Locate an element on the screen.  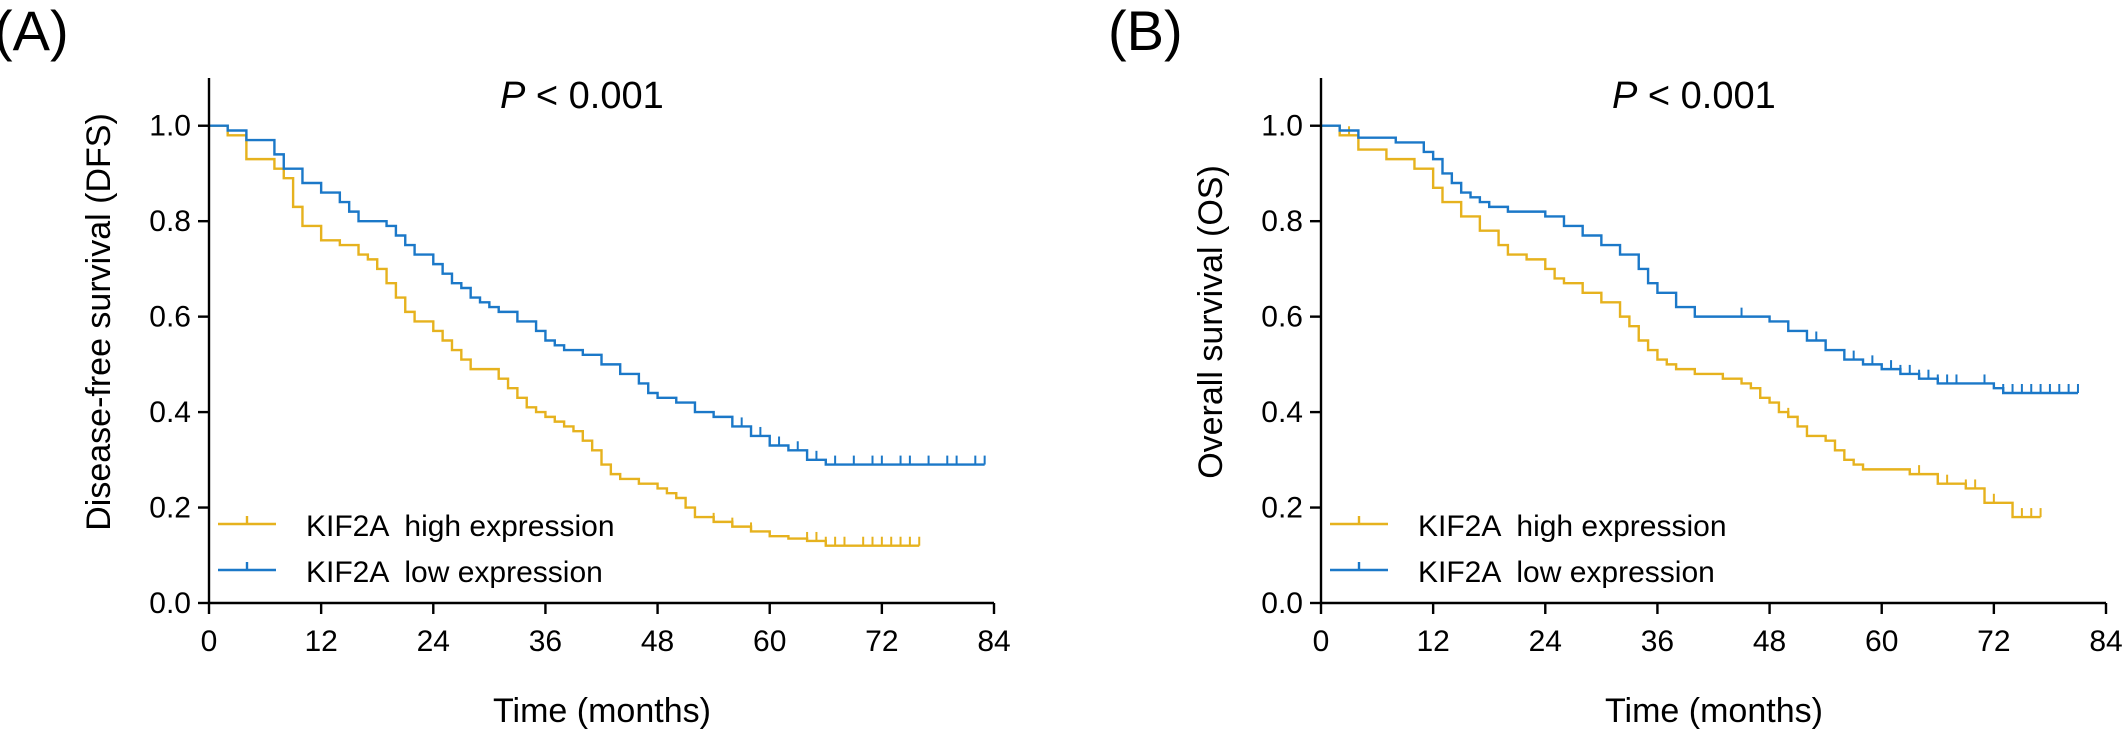
survival-curve-low is located at coordinates (1699, 259).